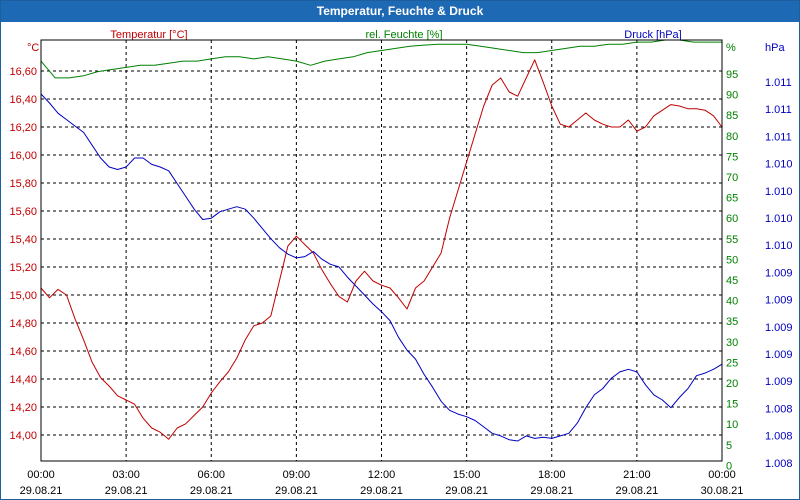  I want to click on humidity-tick-label: 35, so click(732, 322).